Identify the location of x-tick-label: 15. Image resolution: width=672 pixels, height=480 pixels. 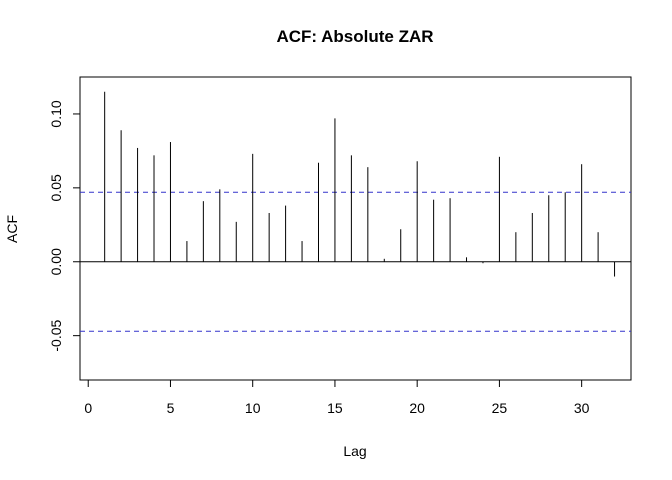
(335, 408).